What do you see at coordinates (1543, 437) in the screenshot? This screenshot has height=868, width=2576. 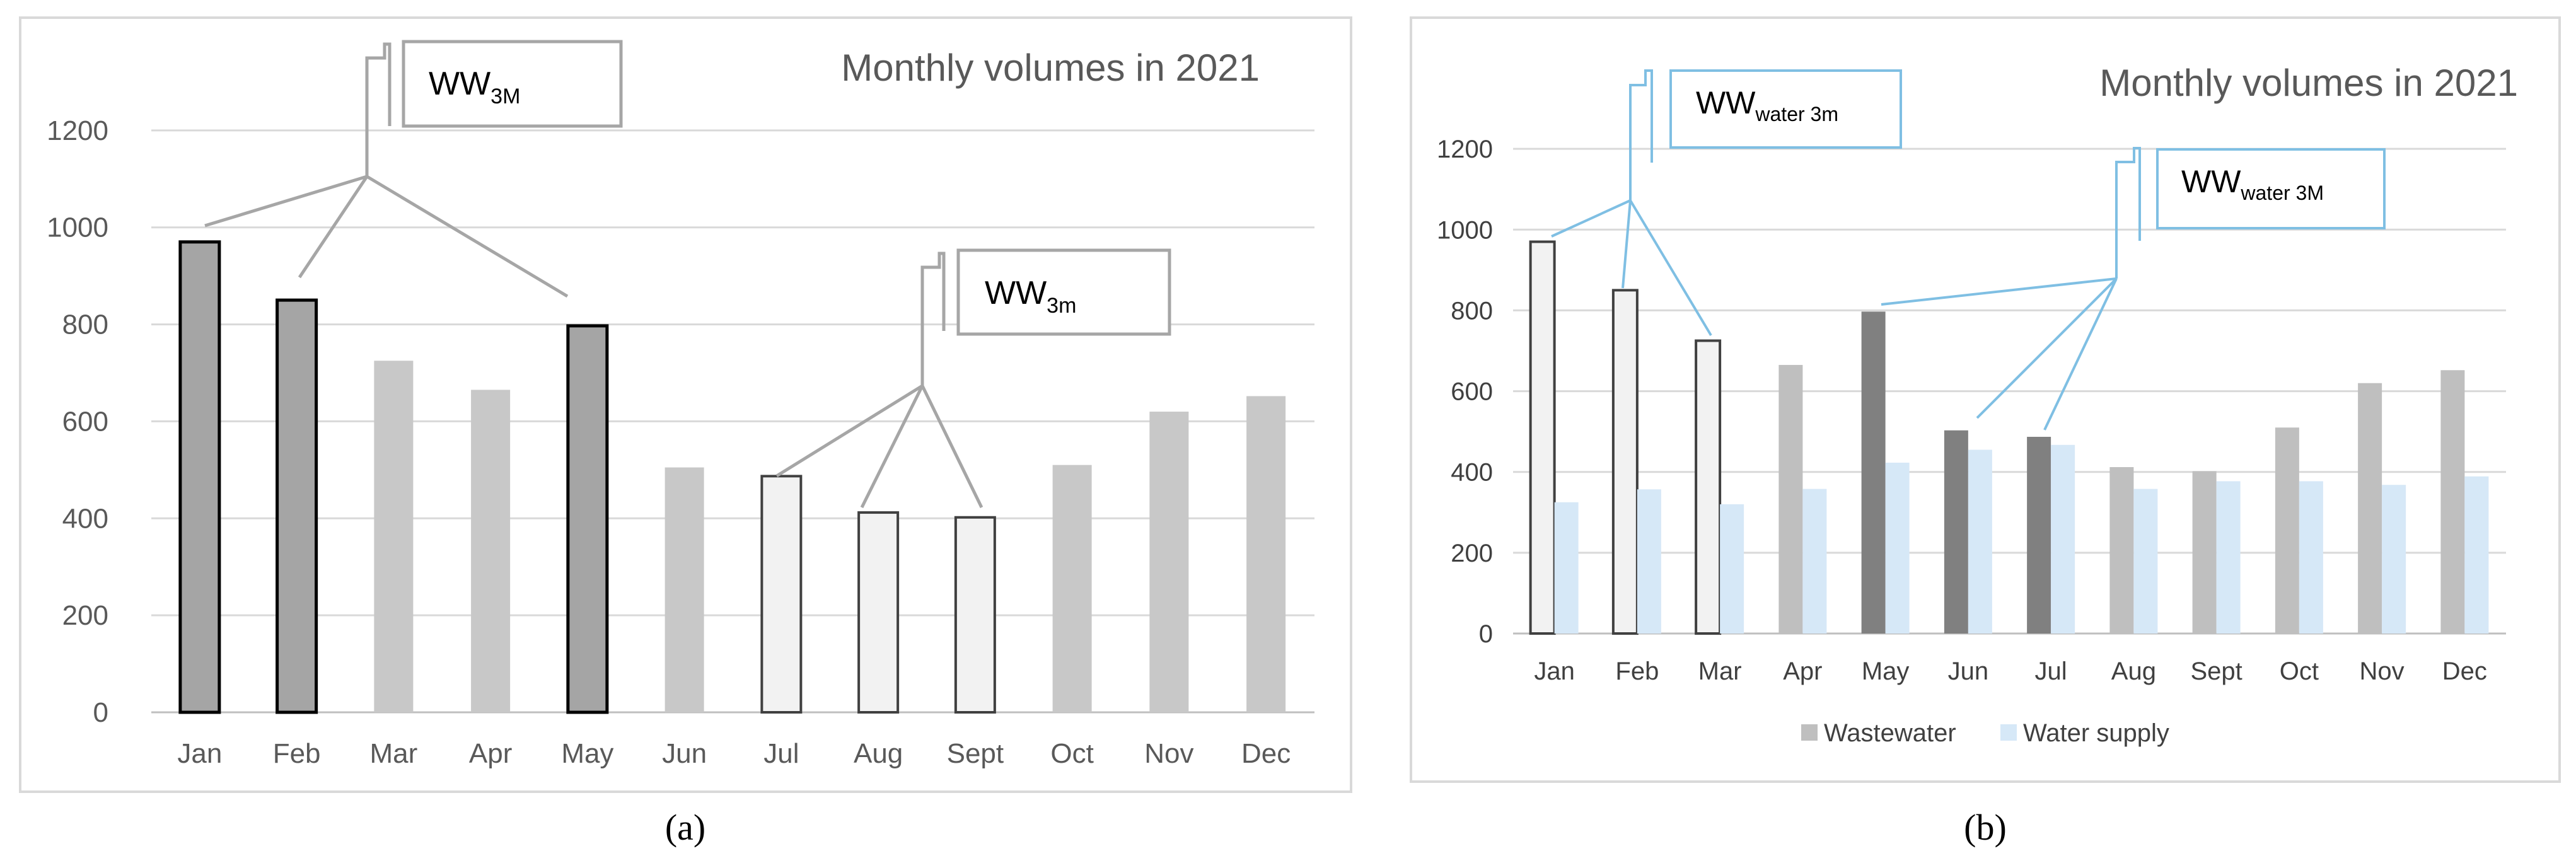 I see `bar-wastewater-jan` at bounding box center [1543, 437].